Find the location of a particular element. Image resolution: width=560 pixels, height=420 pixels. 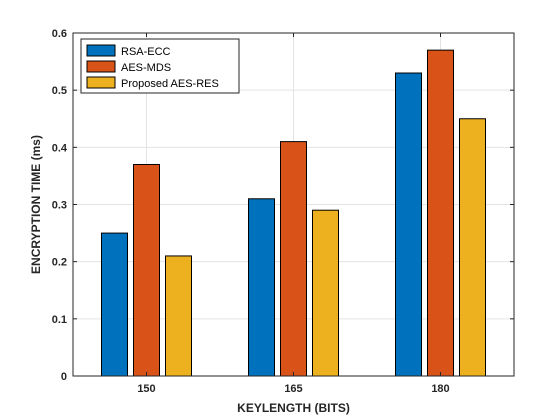

legend: RSA-ECC AES-MDS Proposed AES-RES is located at coordinates (160, 66).